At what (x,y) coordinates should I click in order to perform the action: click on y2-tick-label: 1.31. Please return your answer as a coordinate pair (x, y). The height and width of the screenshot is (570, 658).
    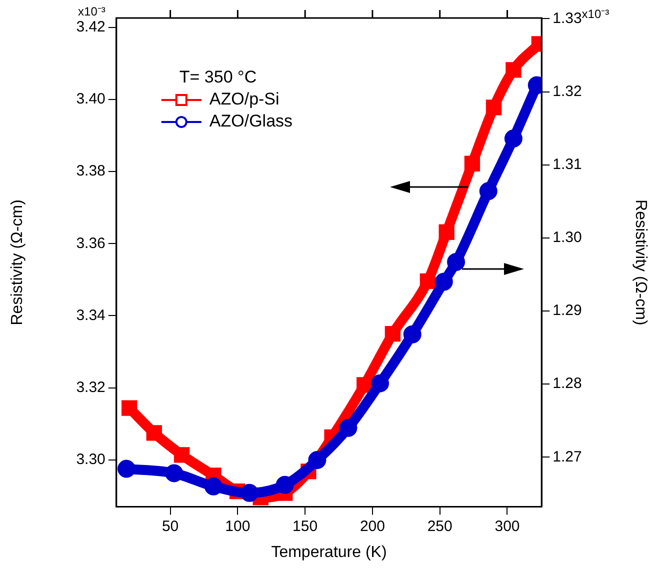
    Looking at the image, I should click on (567, 164).